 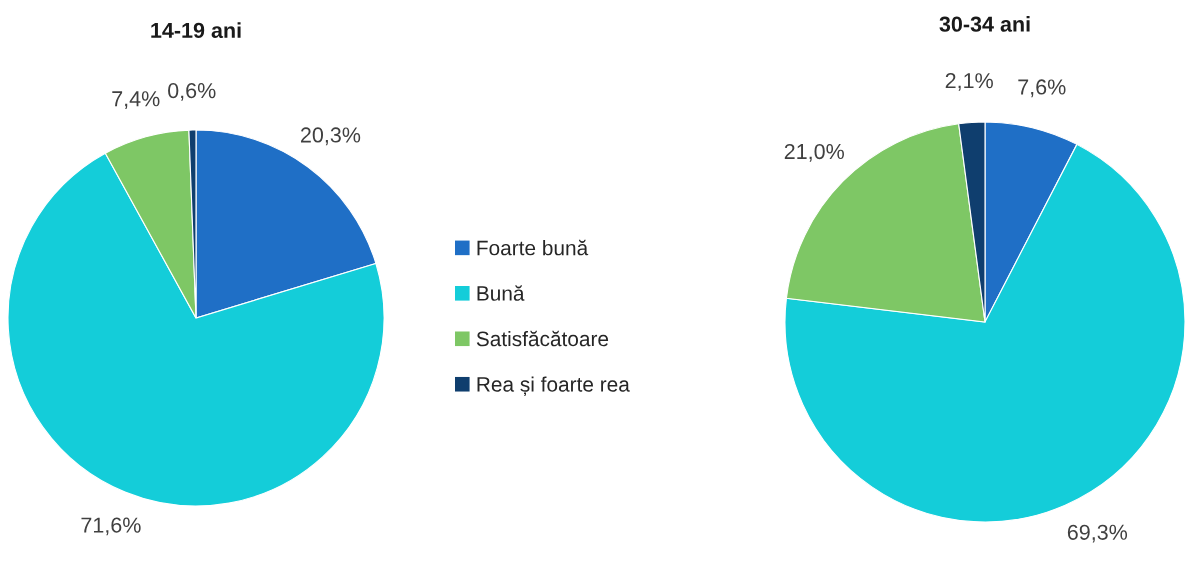 I want to click on data-label: 0,6%, so click(x=192, y=91).